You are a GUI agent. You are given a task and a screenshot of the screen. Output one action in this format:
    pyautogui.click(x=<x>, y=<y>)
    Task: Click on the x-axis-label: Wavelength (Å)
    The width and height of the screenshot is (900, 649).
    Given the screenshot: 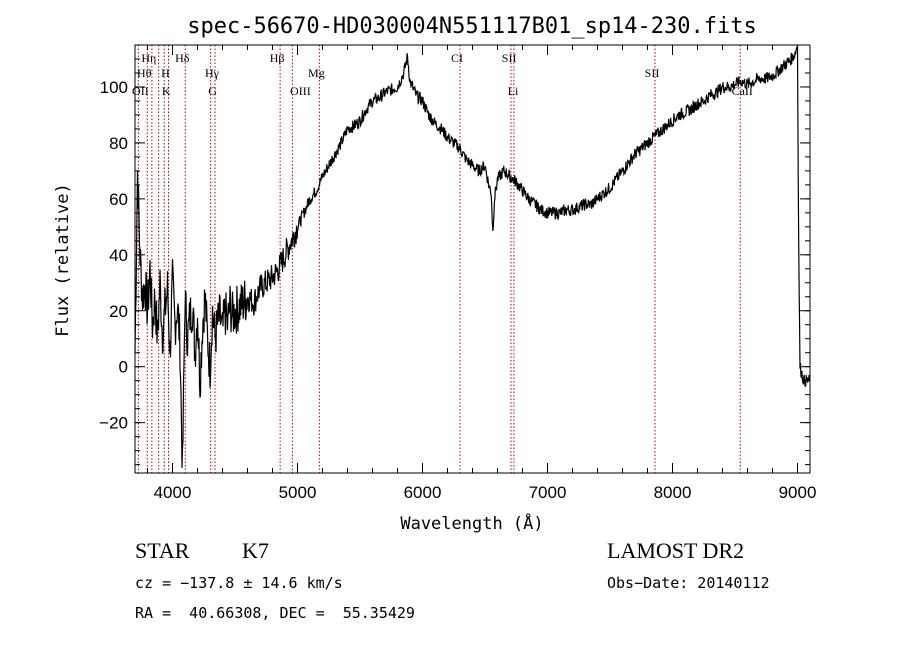 What is the action you would take?
    pyautogui.click(x=471, y=523)
    